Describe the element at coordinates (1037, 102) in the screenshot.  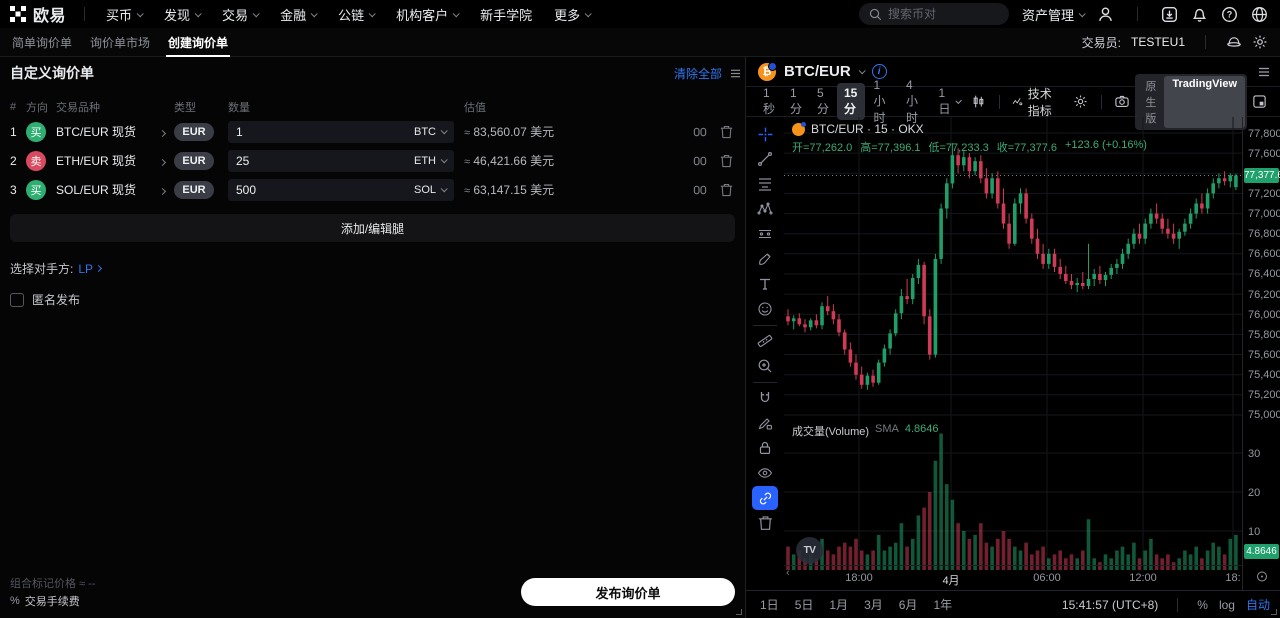
I see `indicators-button: 技术指标` at that location.